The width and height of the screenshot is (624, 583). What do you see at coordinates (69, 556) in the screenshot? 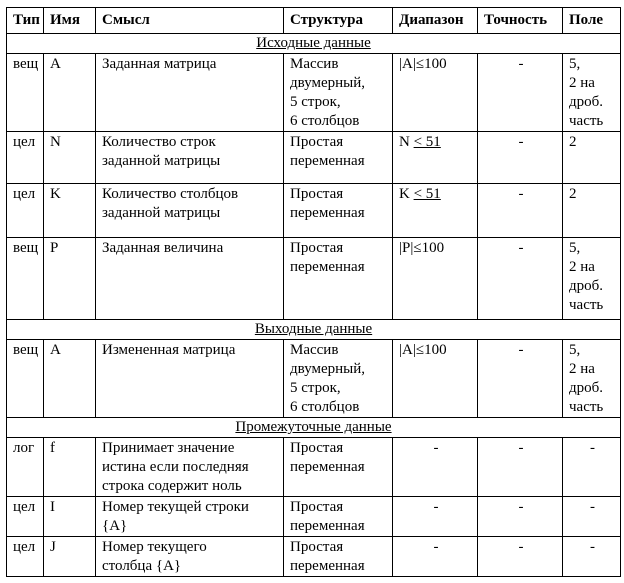
I see `cell-name: J` at bounding box center [69, 556].